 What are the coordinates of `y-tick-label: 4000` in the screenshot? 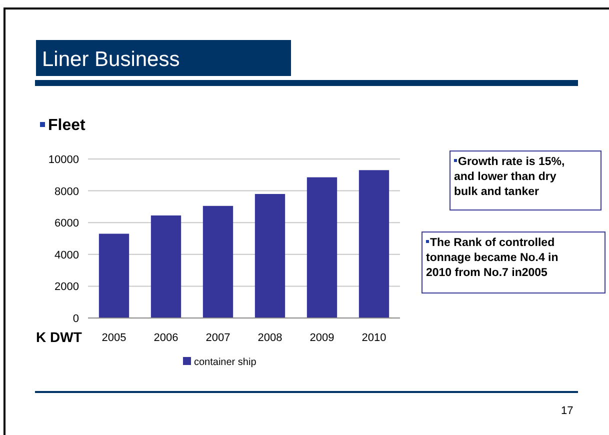 It's located at (66, 255).